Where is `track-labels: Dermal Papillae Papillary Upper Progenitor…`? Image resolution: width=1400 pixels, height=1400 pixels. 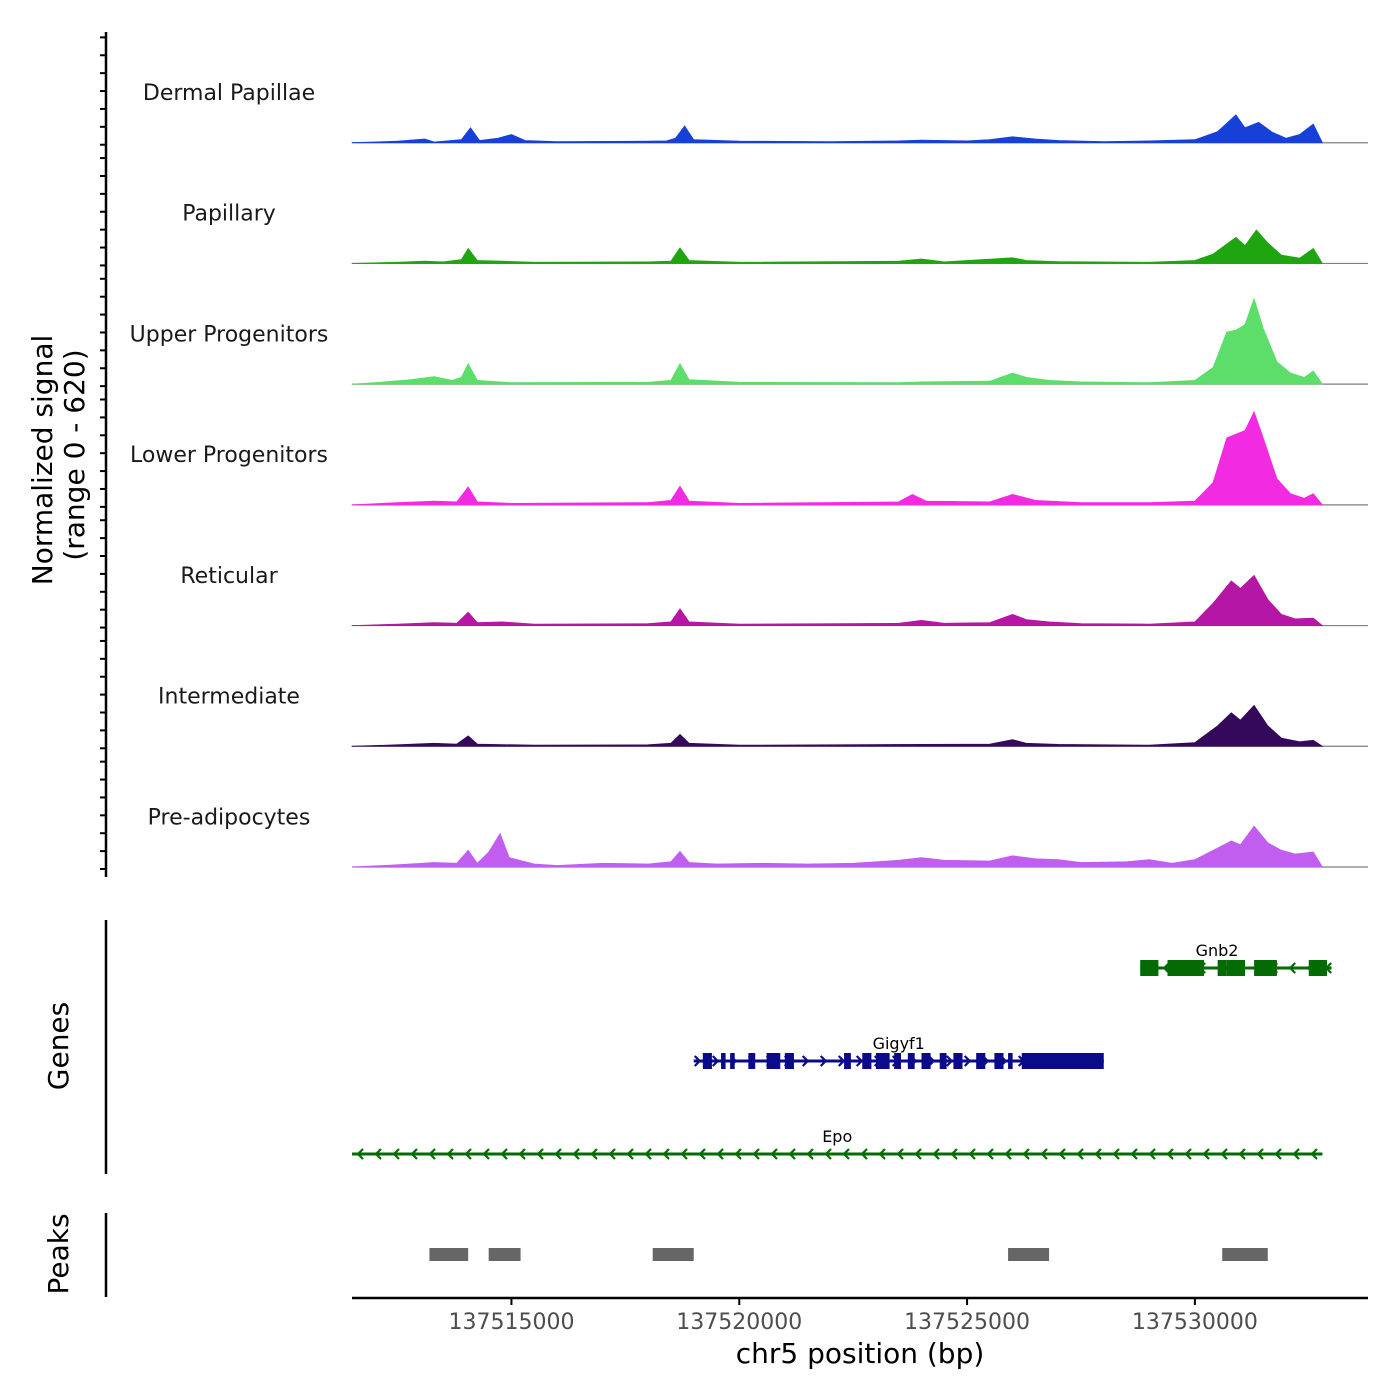
track-labels: Dermal Papillae Papillary Upper Progenitor… is located at coordinates (229, 455).